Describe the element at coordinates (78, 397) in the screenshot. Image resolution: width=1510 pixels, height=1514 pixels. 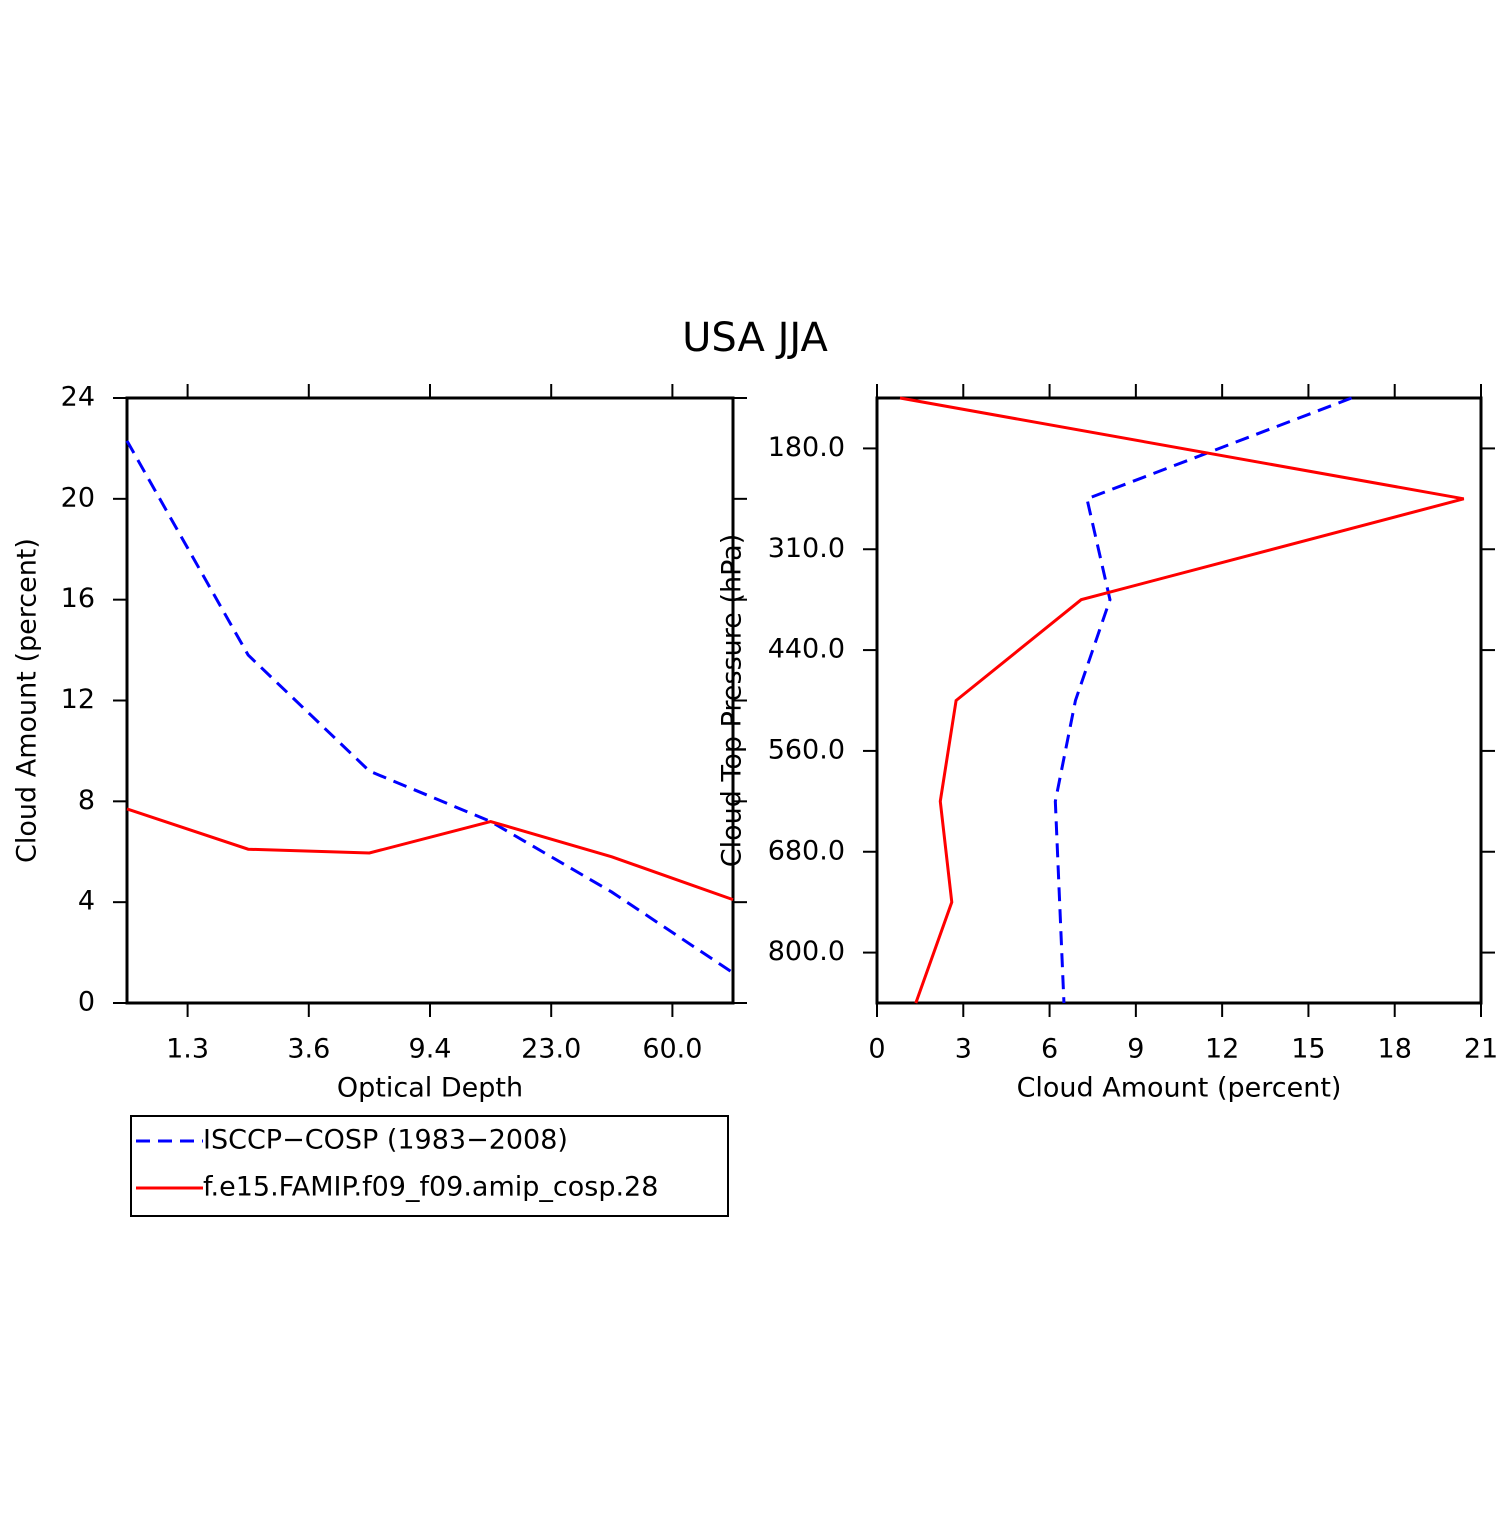
I see `y-tick-label: 24` at that location.